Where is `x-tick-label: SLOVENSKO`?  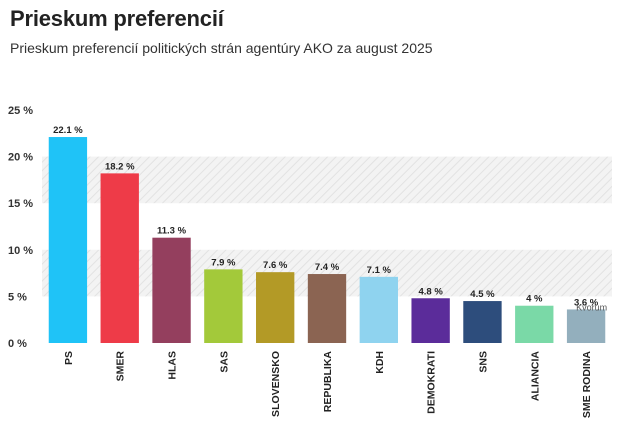 x-tick-label: SLOVENSKO is located at coordinates (276, 384).